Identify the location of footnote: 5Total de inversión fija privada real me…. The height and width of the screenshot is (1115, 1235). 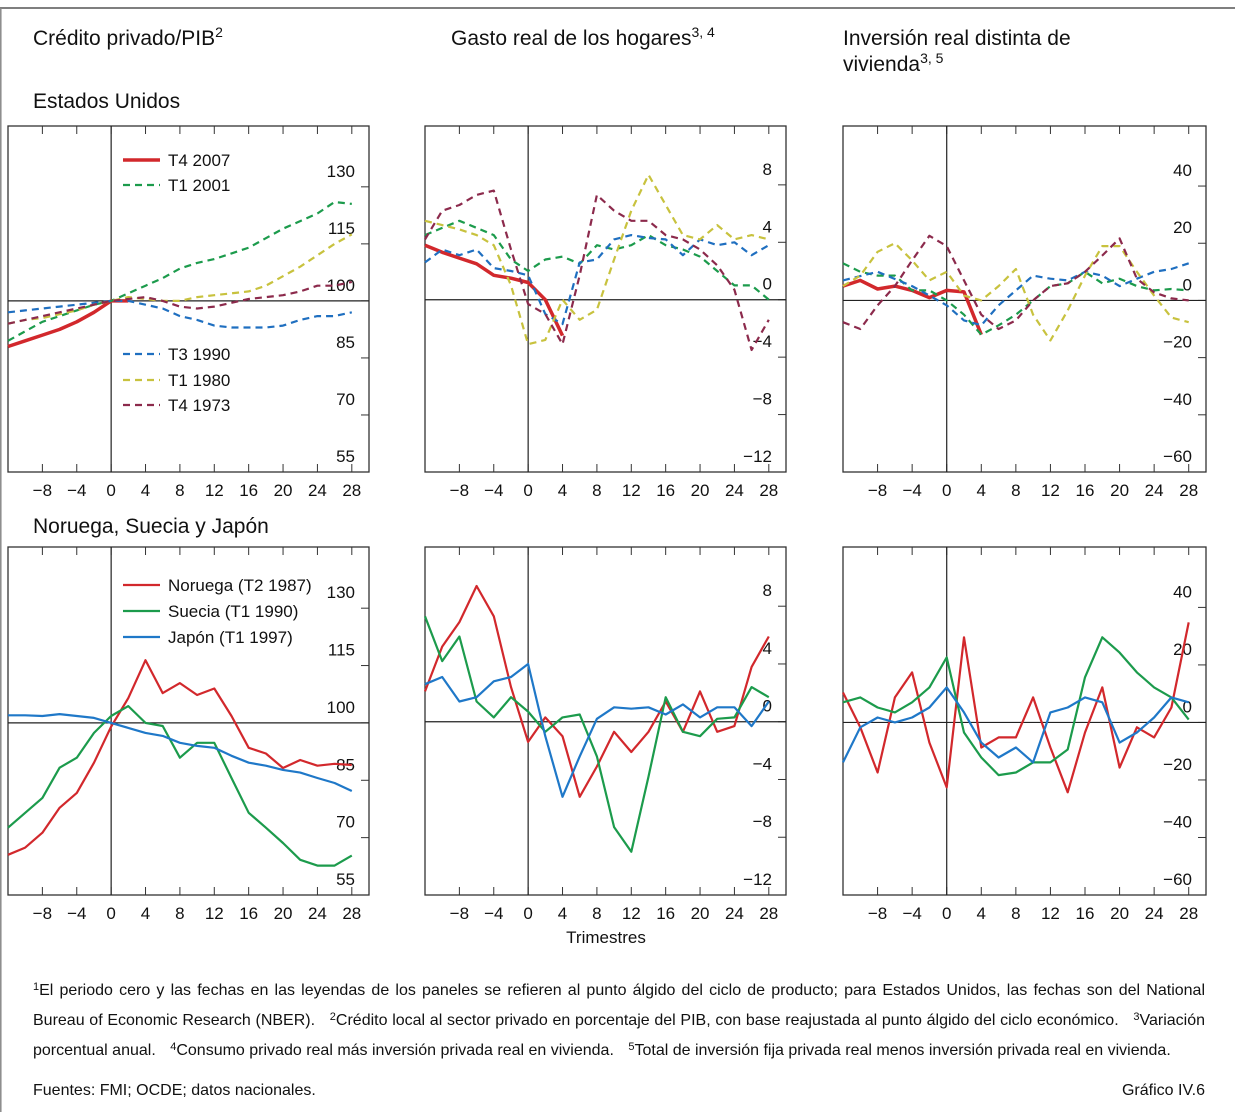
(894, 1050).